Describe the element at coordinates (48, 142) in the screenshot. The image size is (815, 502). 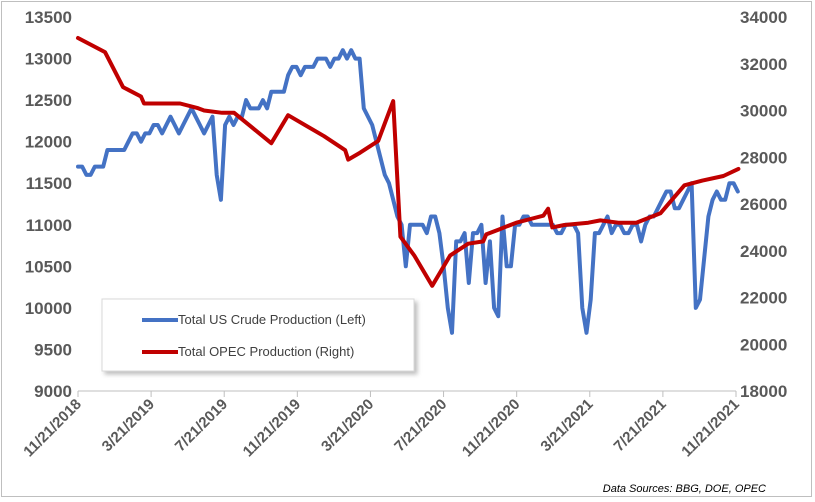
I see `y-left-tick-label: 12000` at that location.